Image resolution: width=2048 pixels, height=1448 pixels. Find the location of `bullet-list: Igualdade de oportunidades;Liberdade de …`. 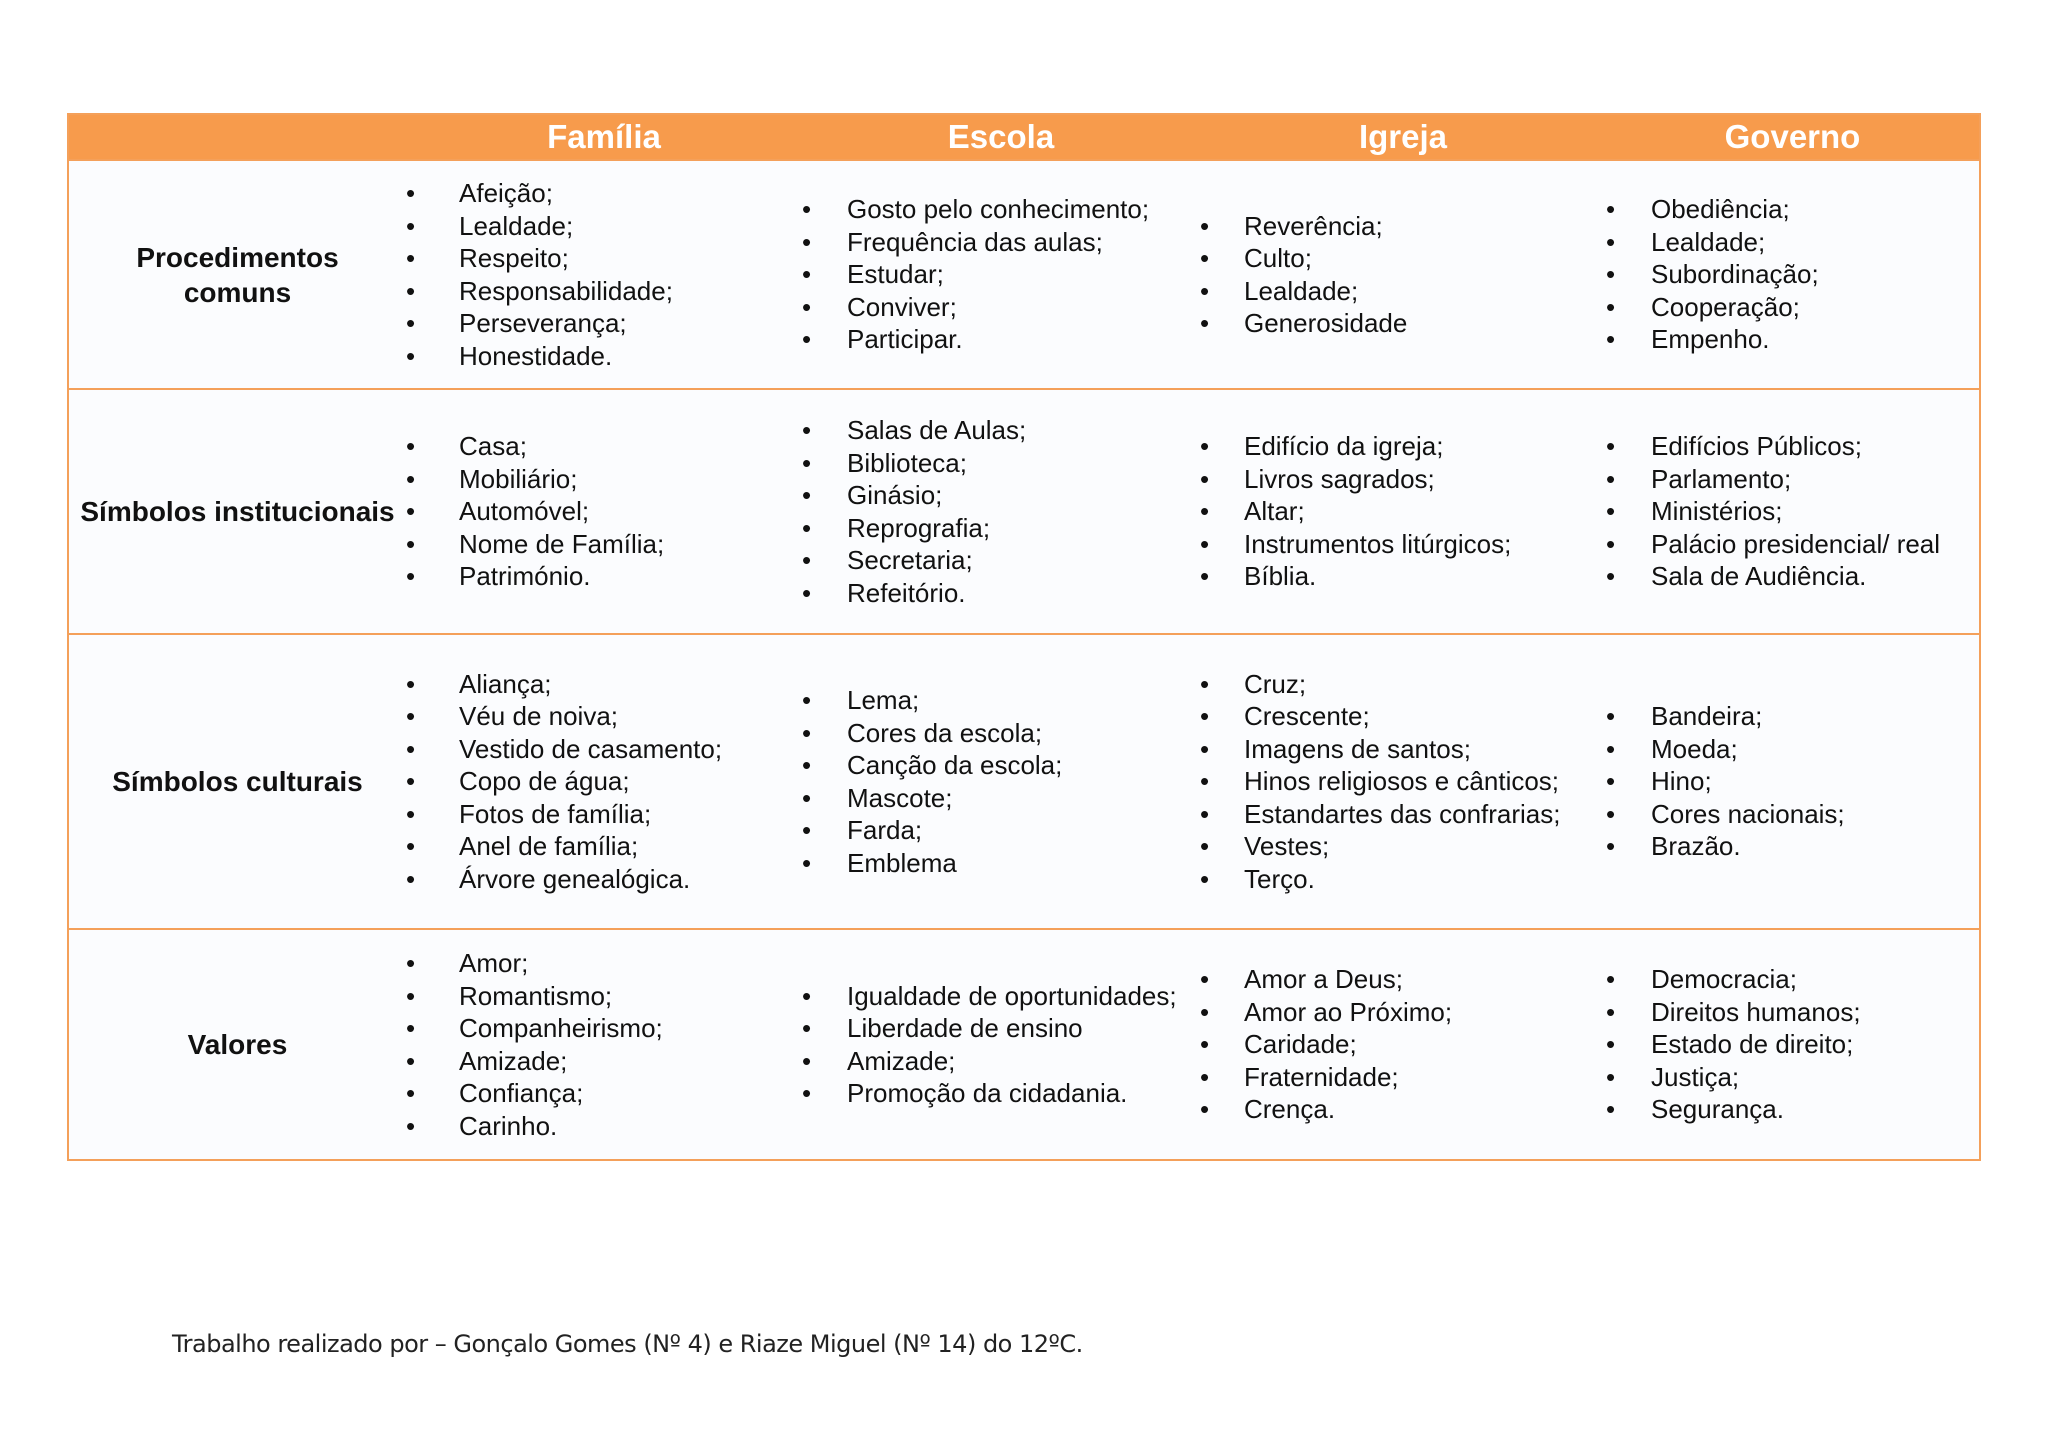

bullet-list: Igualdade de oportunidades;Liberdade de … is located at coordinates (1001, 1045).